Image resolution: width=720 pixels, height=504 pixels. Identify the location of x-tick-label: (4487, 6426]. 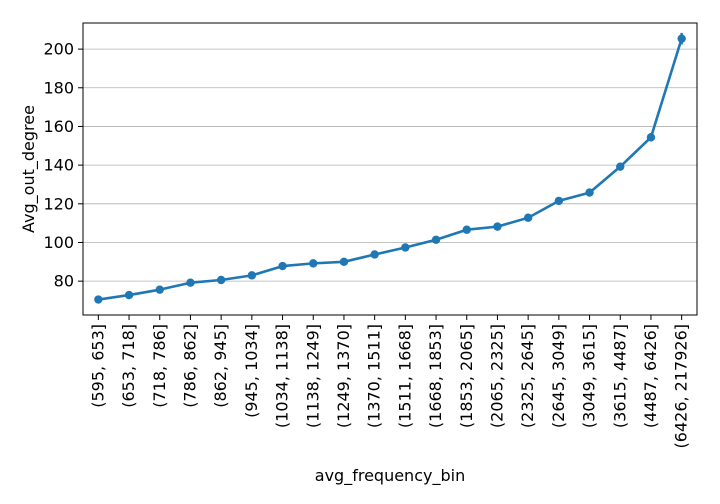
(650, 376).